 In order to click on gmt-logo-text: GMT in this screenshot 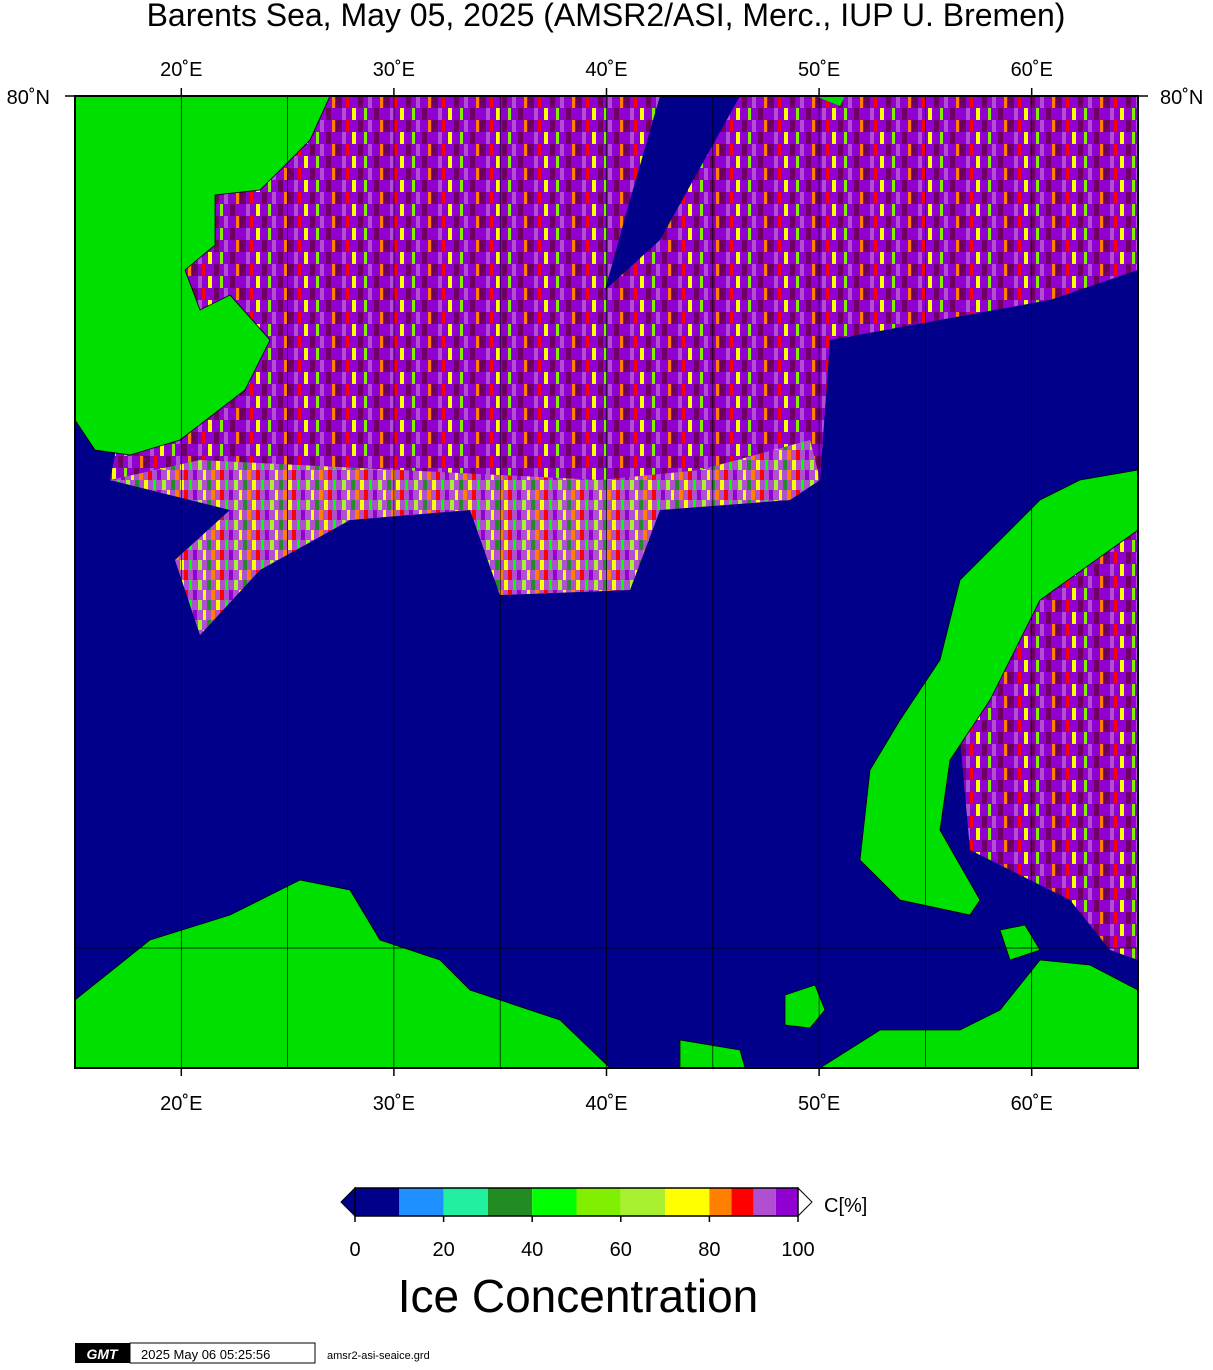, I will do `click(102, 1354)`.